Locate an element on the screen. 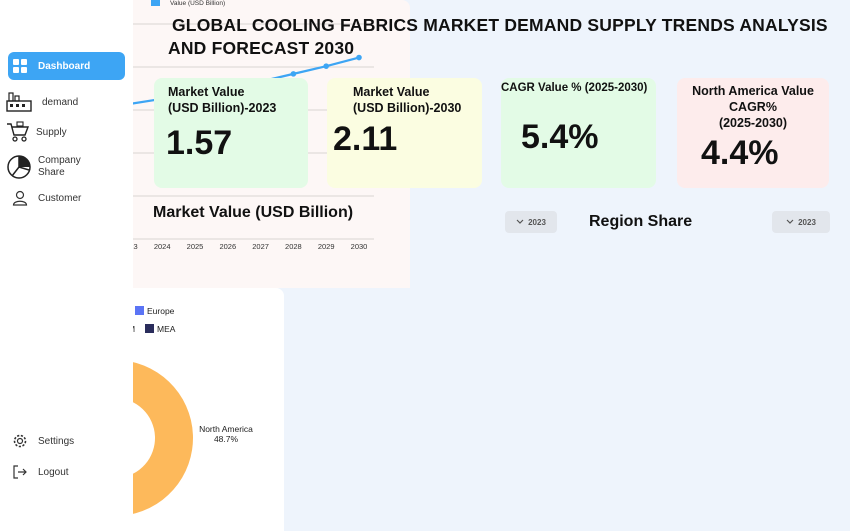 The width and height of the screenshot is (850, 531). grid-icon is located at coordinates (20, 66).